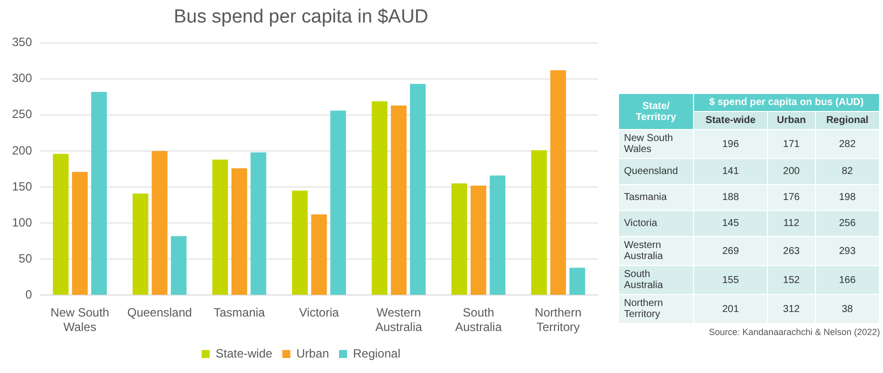 The height and width of the screenshot is (373, 883). Describe the element at coordinates (791, 309) in the screenshot. I see `data-label: 312` at that location.